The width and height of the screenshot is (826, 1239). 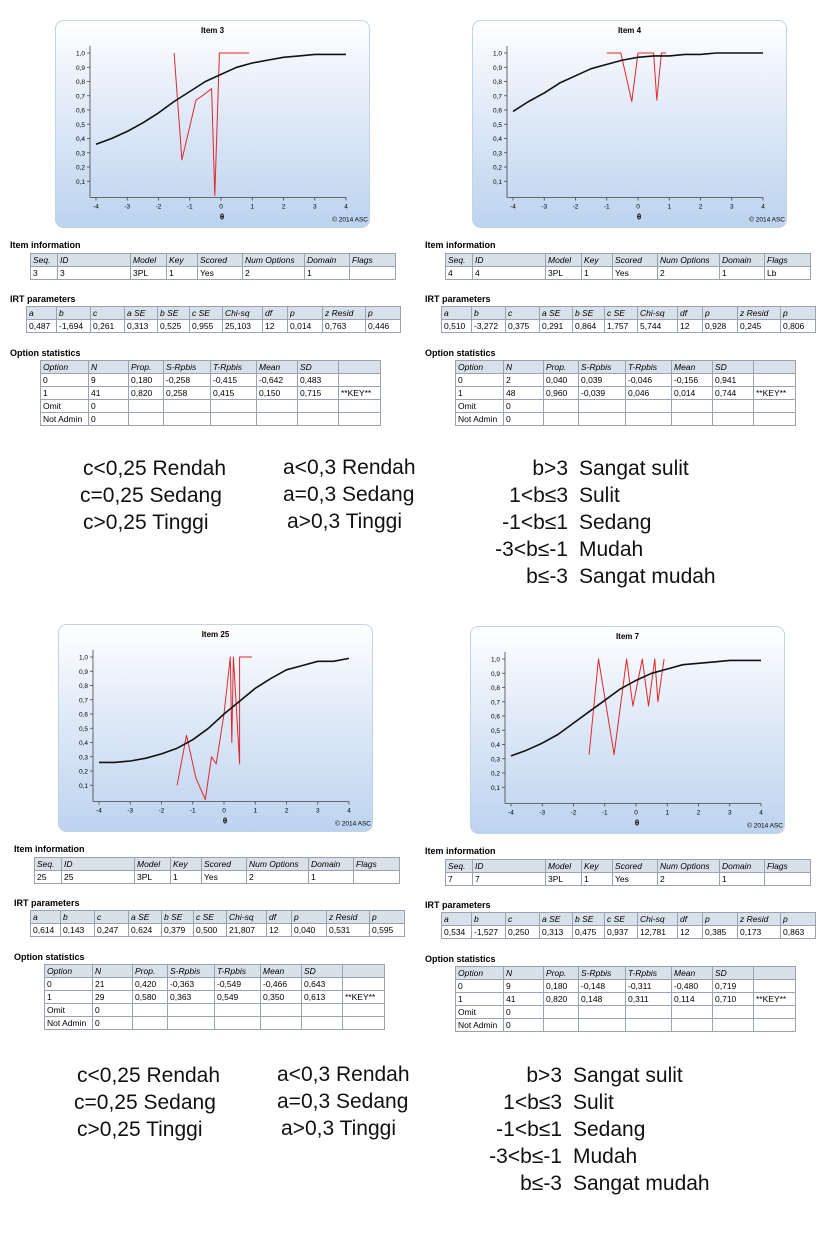 What do you see at coordinates (509, 260) in the screenshot?
I see `header-cell: ID` at bounding box center [509, 260].